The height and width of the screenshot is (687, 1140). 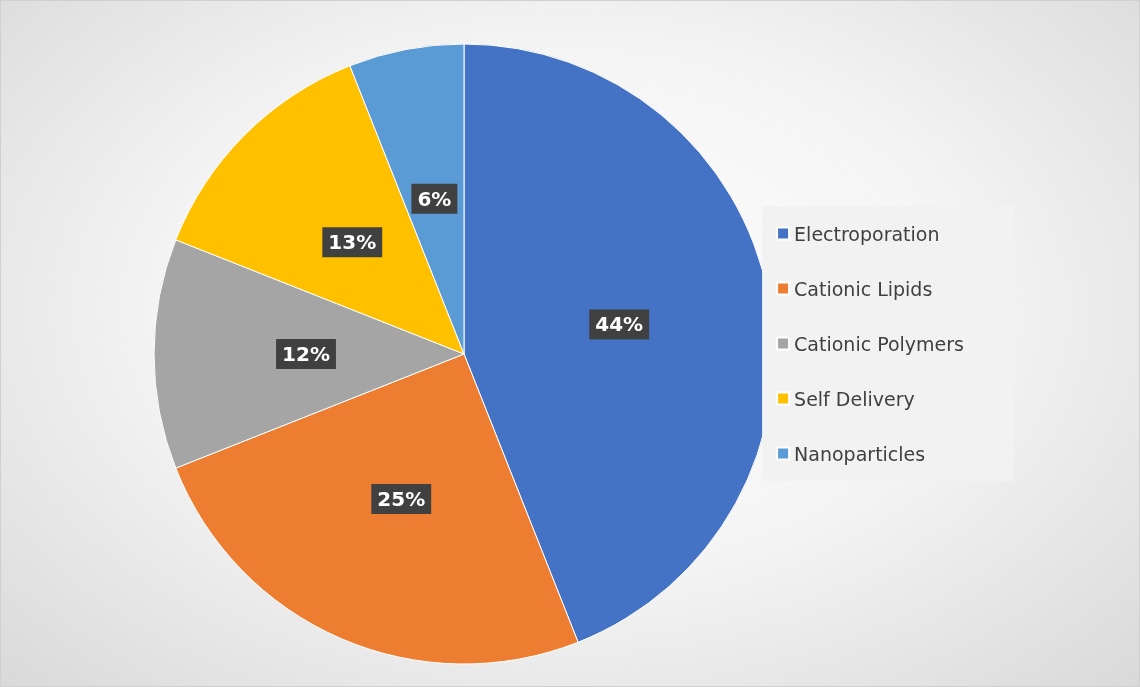 I want to click on legend-label: Cationic Lipids, so click(x=863, y=288).